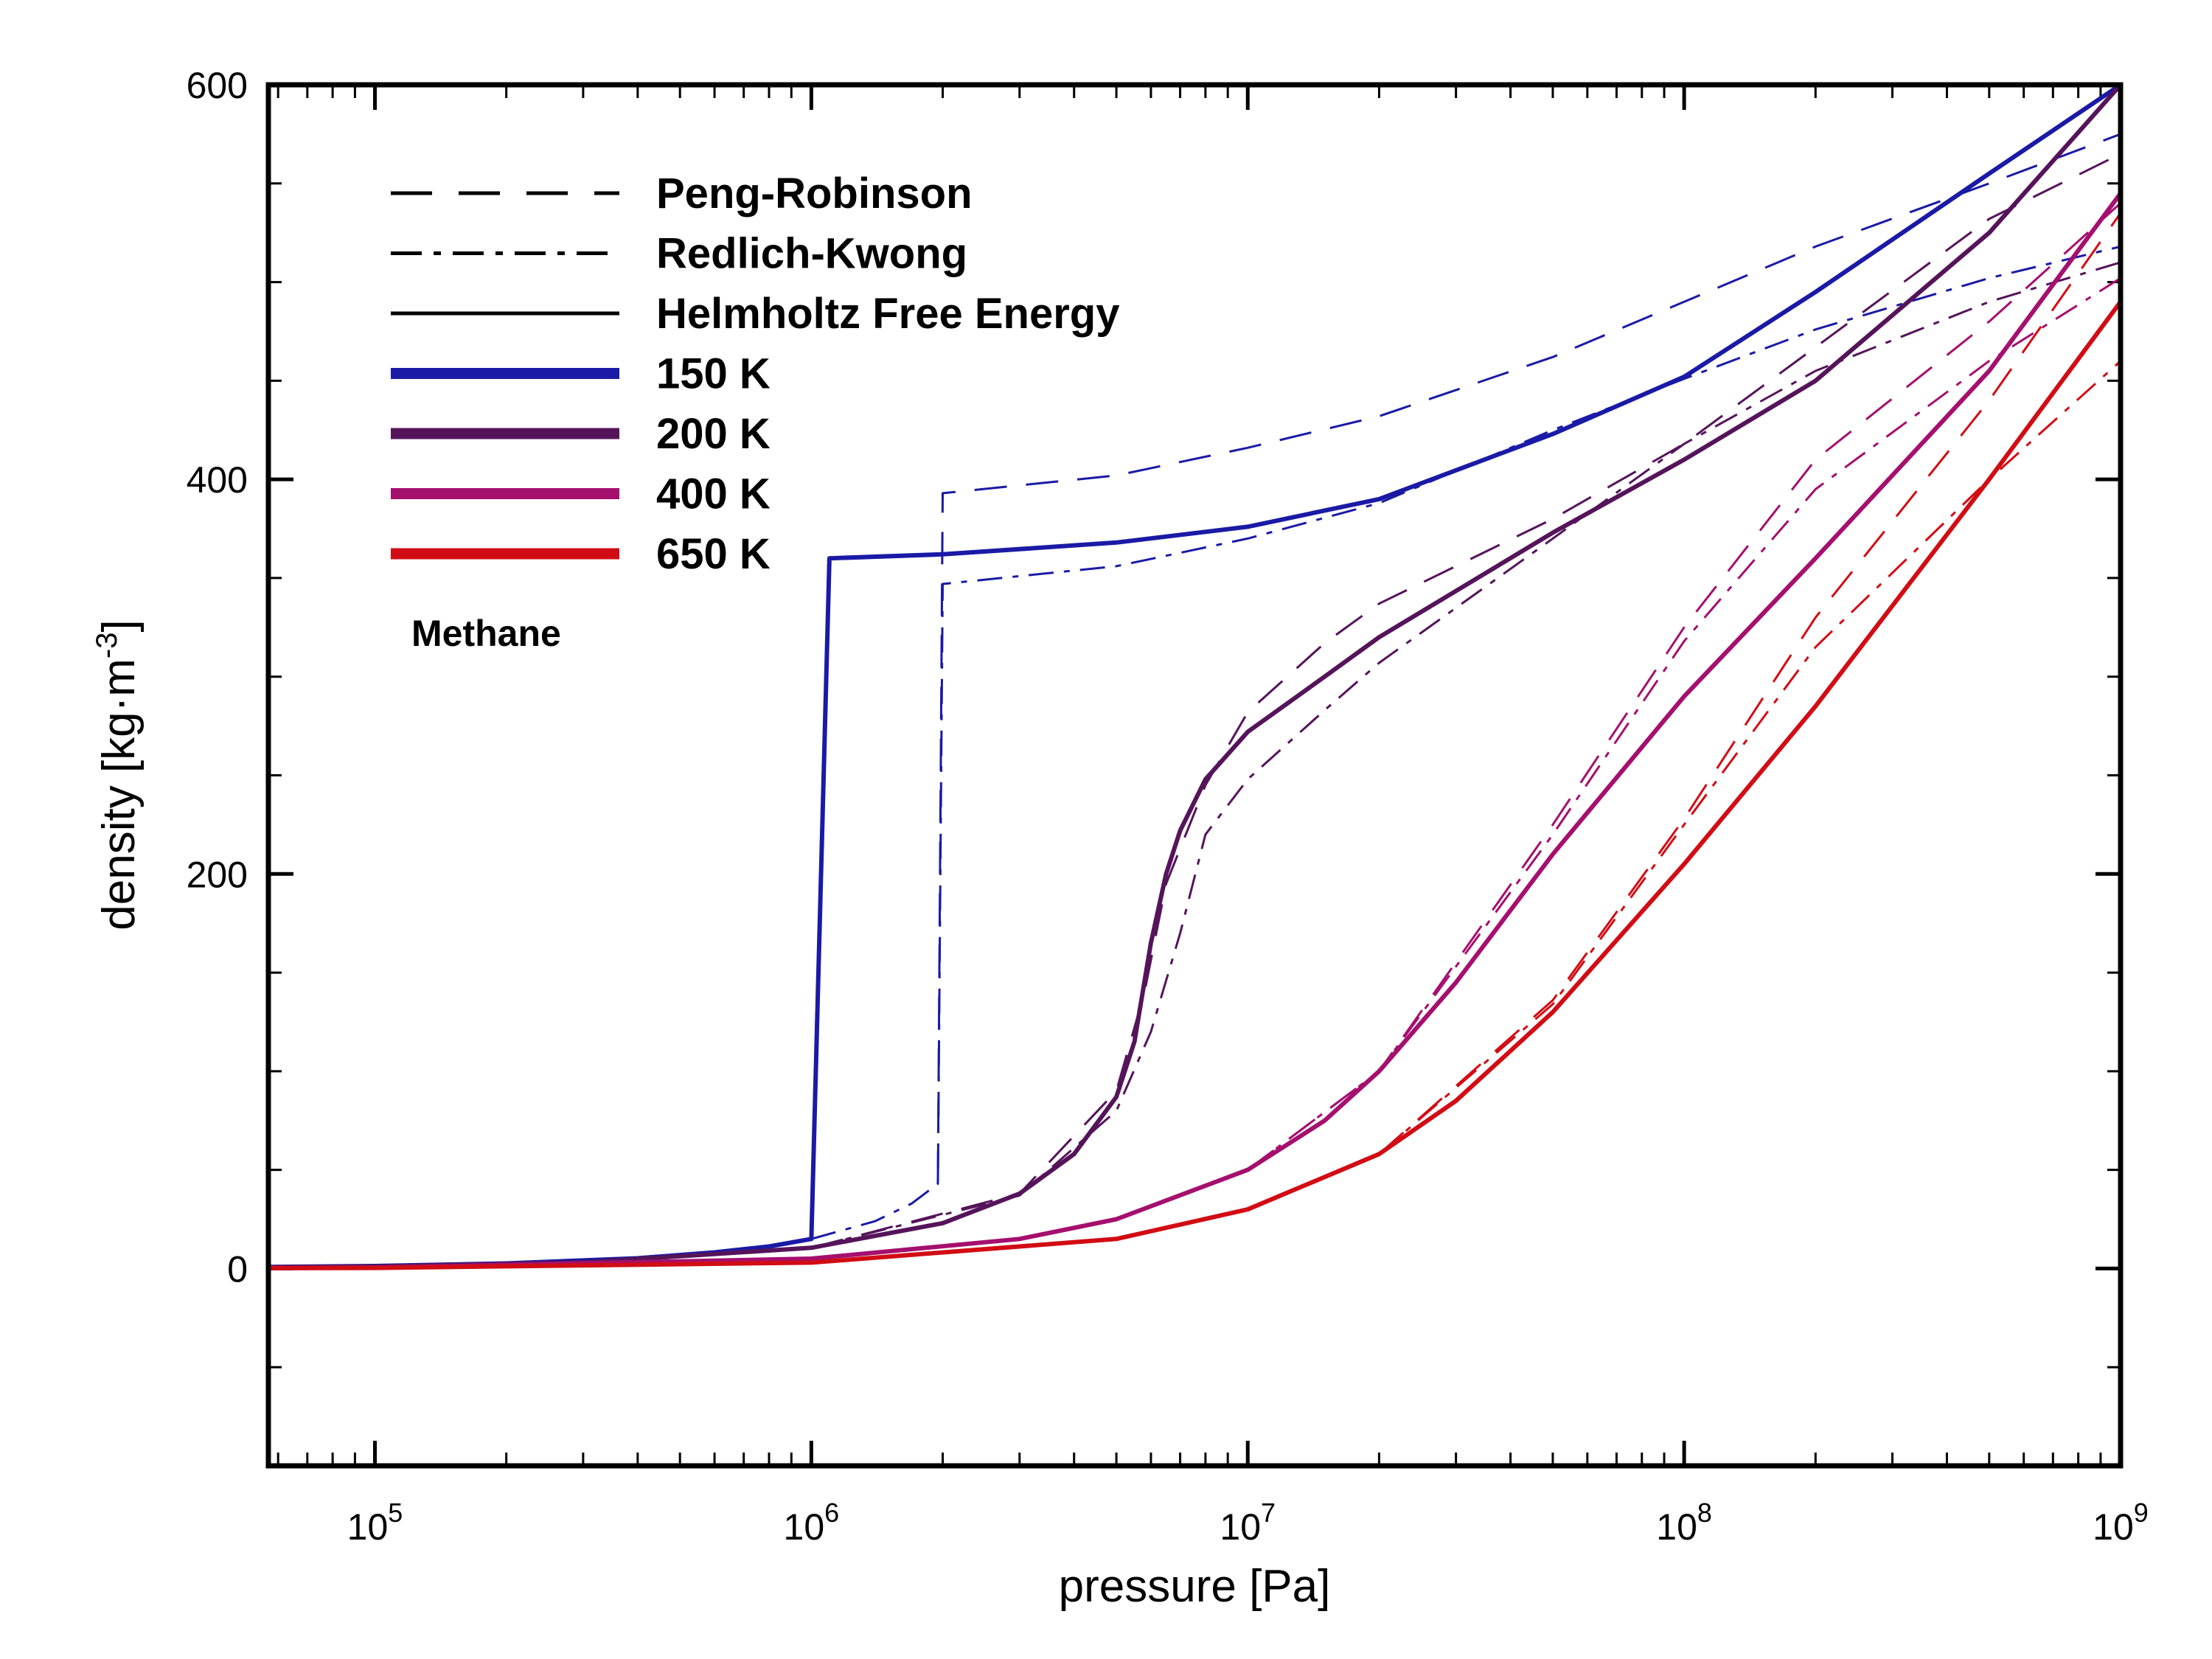  What do you see at coordinates (1704, 1513) in the screenshot?
I see `x-tick-exponent: 8` at bounding box center [1704, 1513].